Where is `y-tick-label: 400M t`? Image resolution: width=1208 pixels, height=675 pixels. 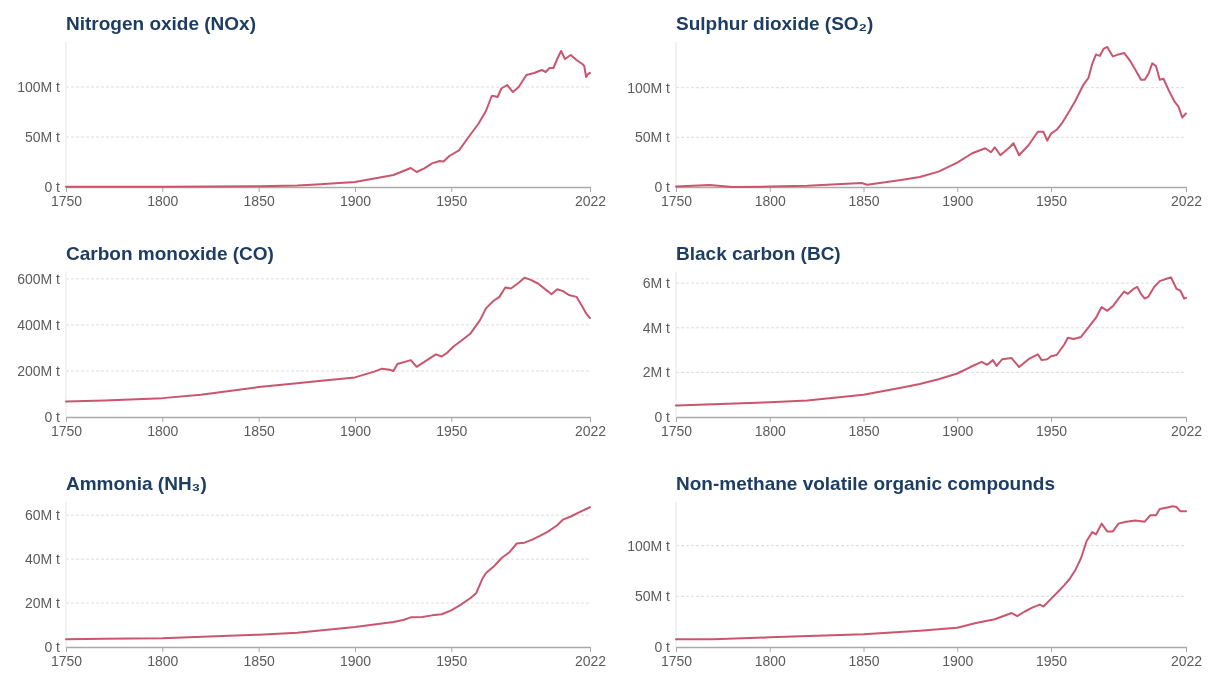 y-tick-label: 400M t is located at coordinates (39, 324).